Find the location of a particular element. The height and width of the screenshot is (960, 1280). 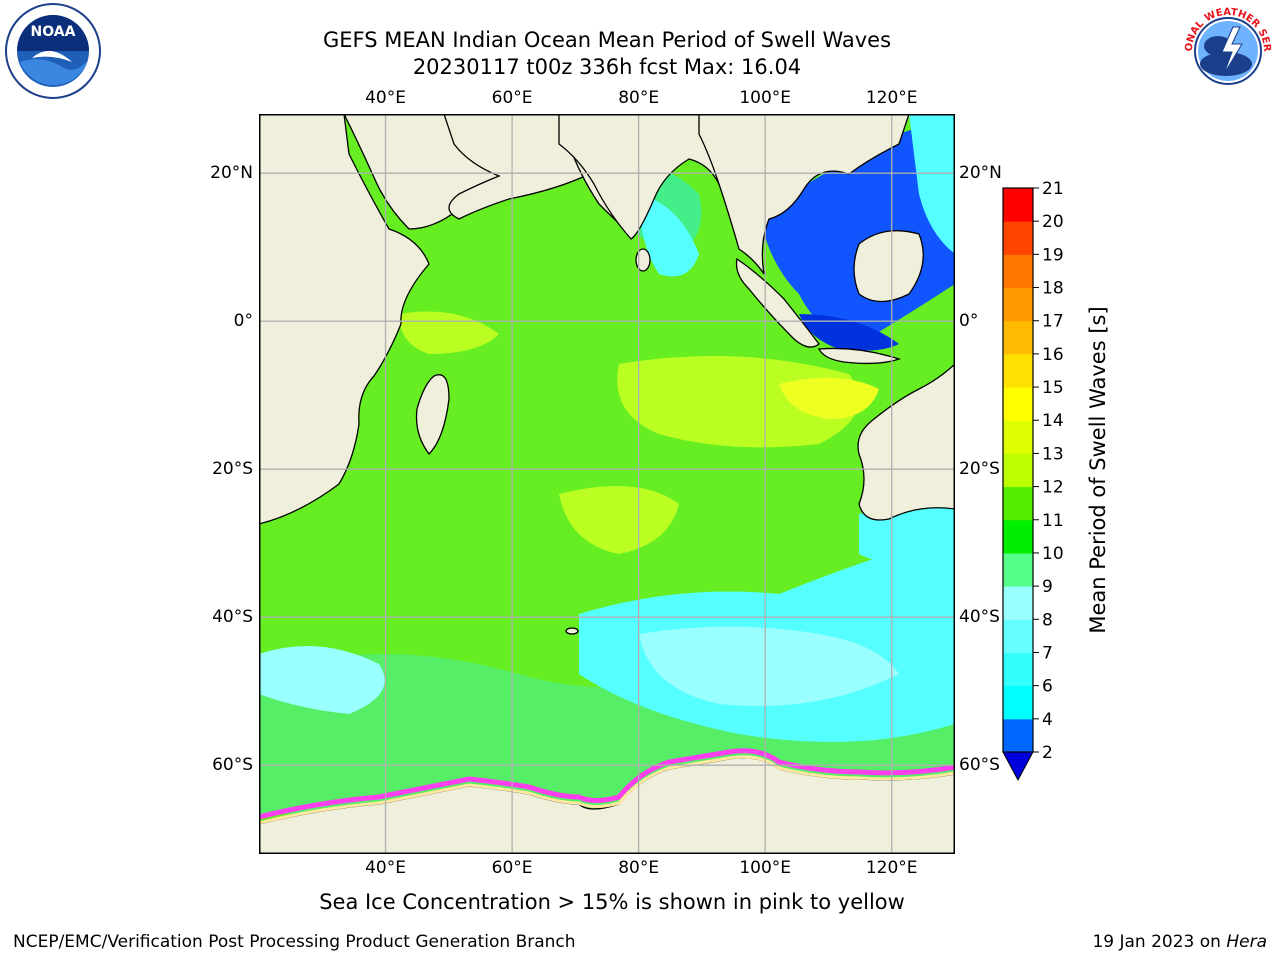

title-line-2: 20230117 t00z 336h fcst Max: 16.04 is located at coordinates (607, 67).